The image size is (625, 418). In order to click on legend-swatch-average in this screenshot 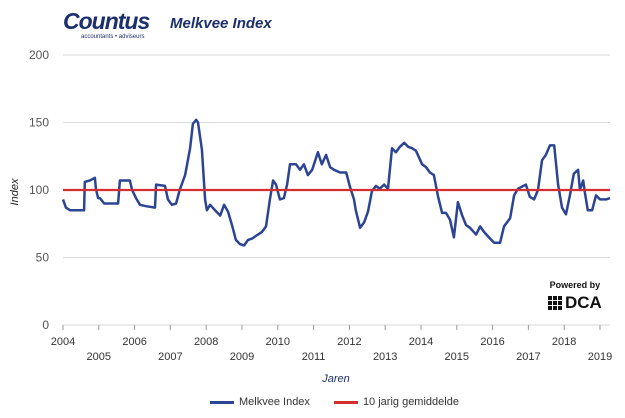, I will do `click(345, 402)`.